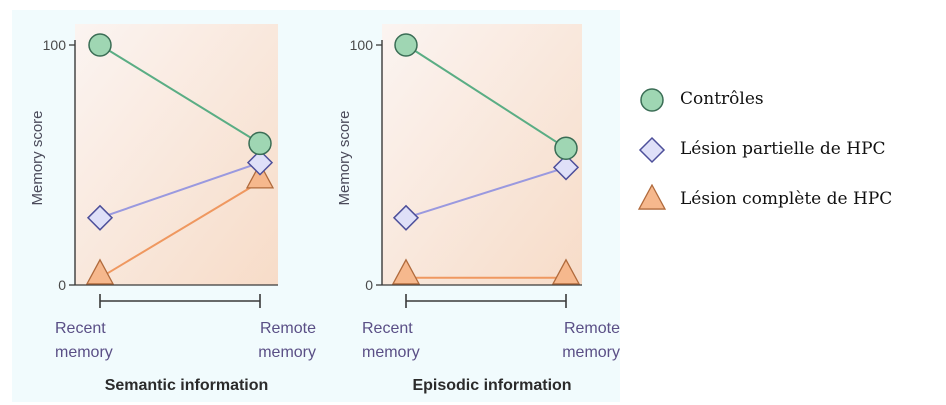  What do you see at coordinates (787, 99) in the screenshot?
I see `legend-item-controles: Contrôles` at bounding box center [787, 99].